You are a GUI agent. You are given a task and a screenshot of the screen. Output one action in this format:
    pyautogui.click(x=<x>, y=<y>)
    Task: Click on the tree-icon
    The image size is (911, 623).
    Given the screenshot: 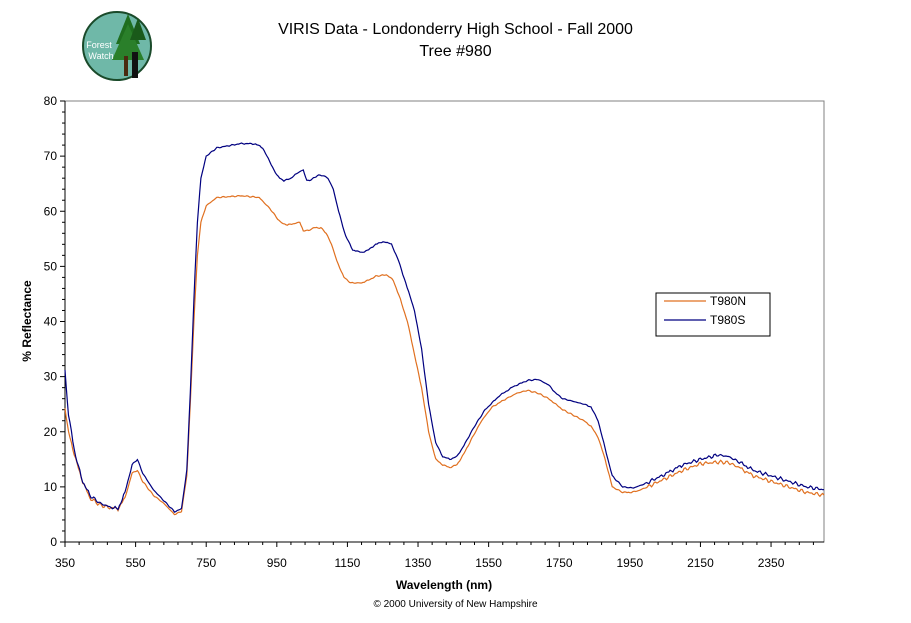 What is the action you would take?
    pyautogui.click(x=129, y=46)
    